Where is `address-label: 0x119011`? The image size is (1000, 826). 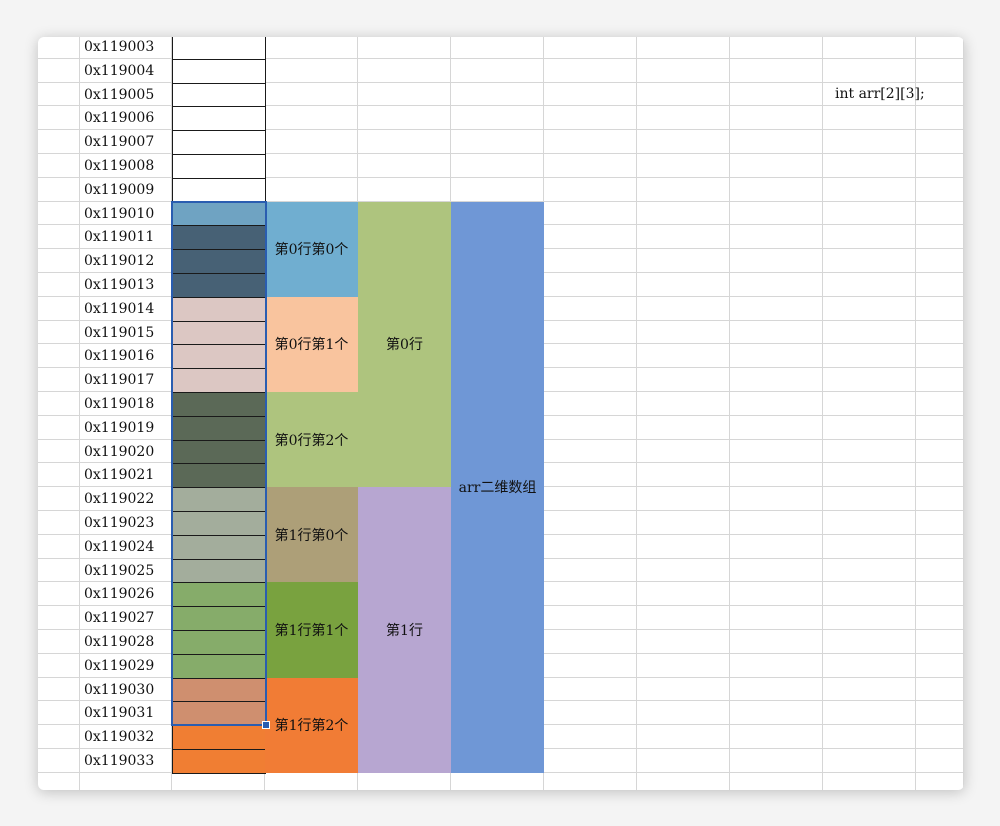
address-label: 0x119011 is located at coordinates (119, 237).